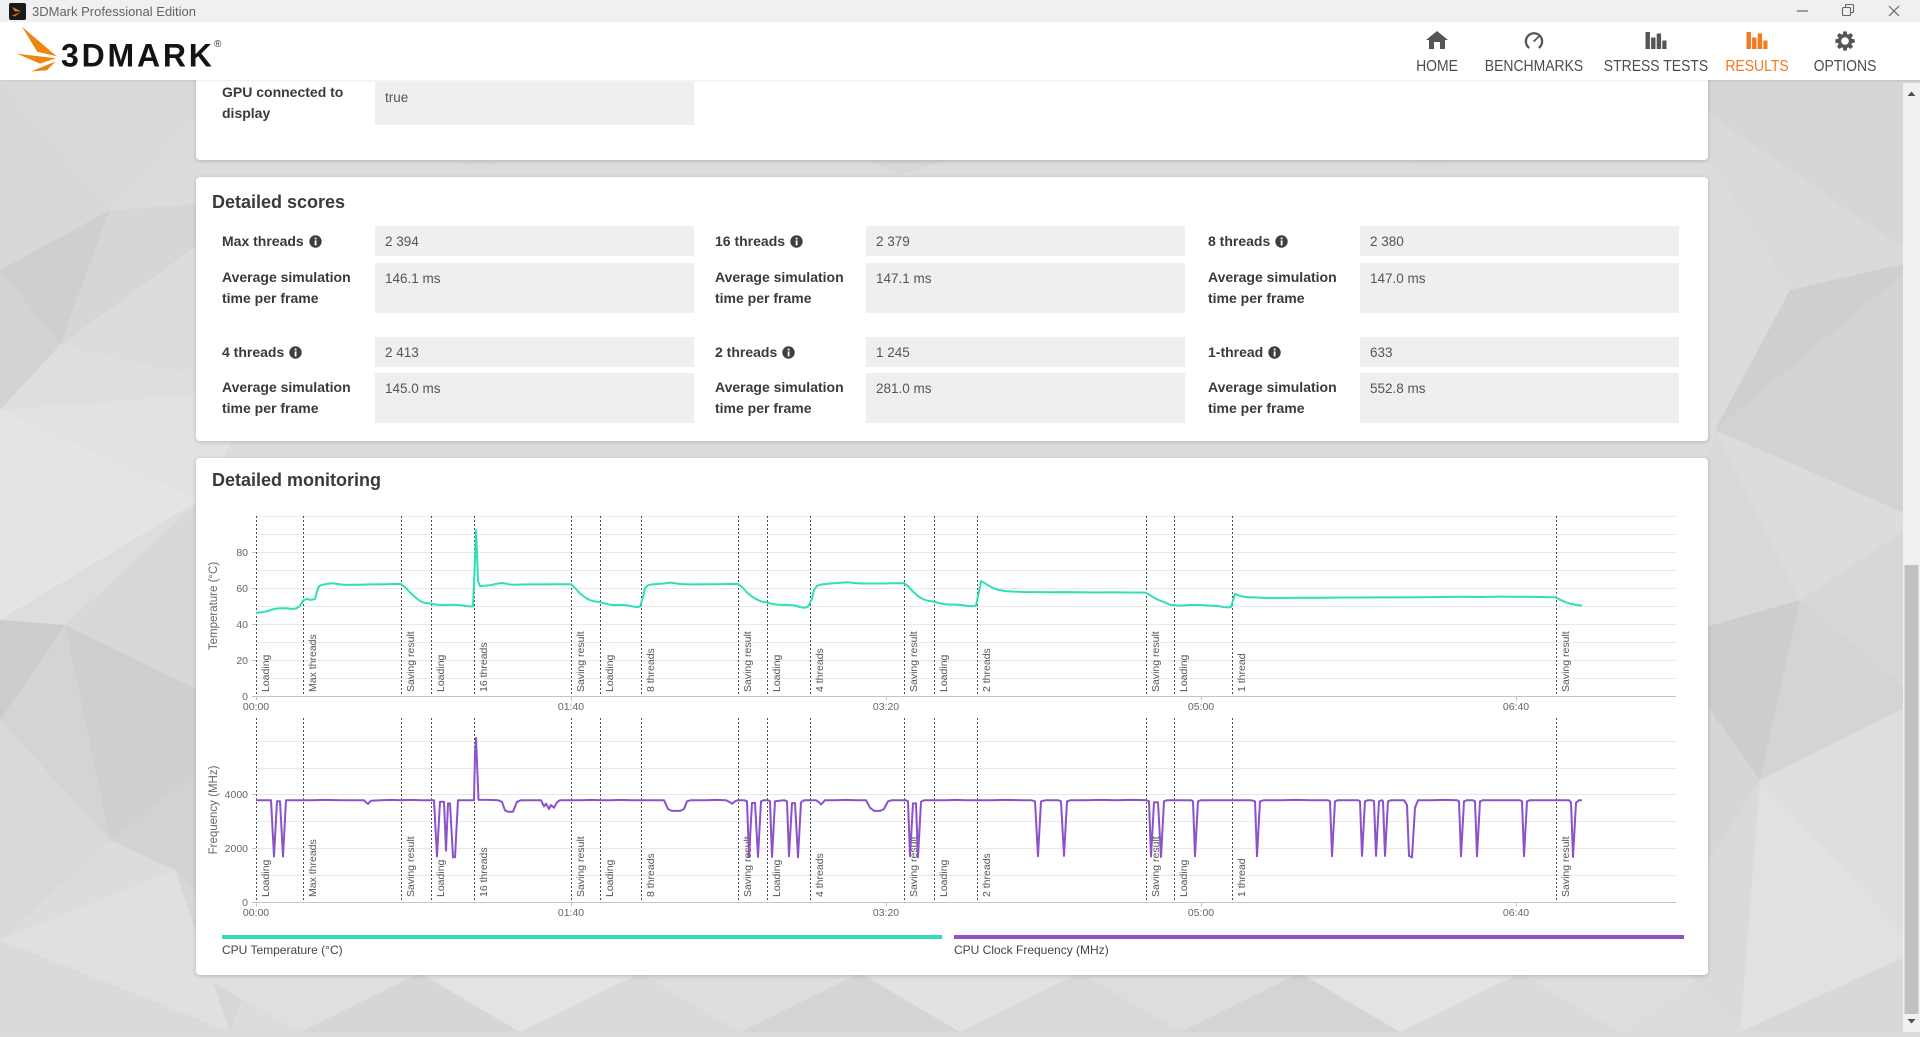 This screenshot has height=1037, width=1920. What do you see at coordinates (282, 950) in the screenshot?
I see `svg-text: CPU Temperature (°C)` at bounding box center [282, 950].